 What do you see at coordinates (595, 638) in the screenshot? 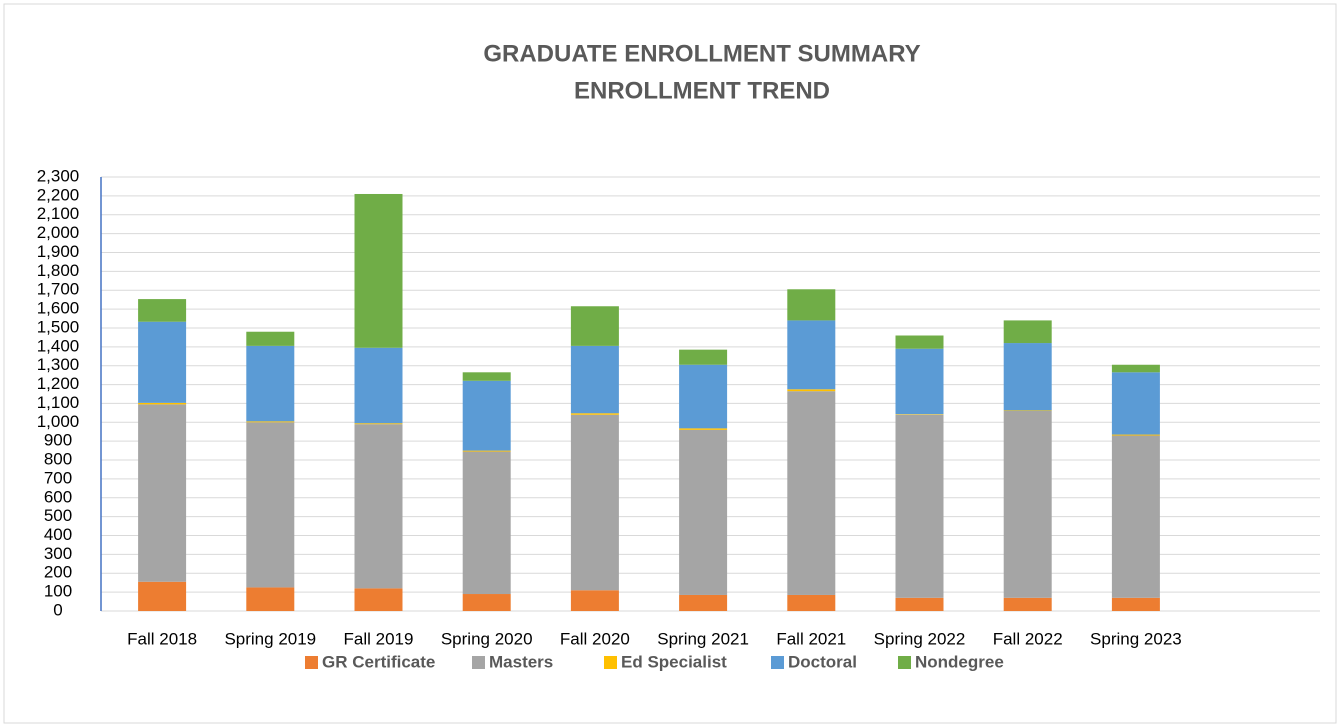
I see `x-tick-label: Fall 2020` at bounding box center [595, 638].